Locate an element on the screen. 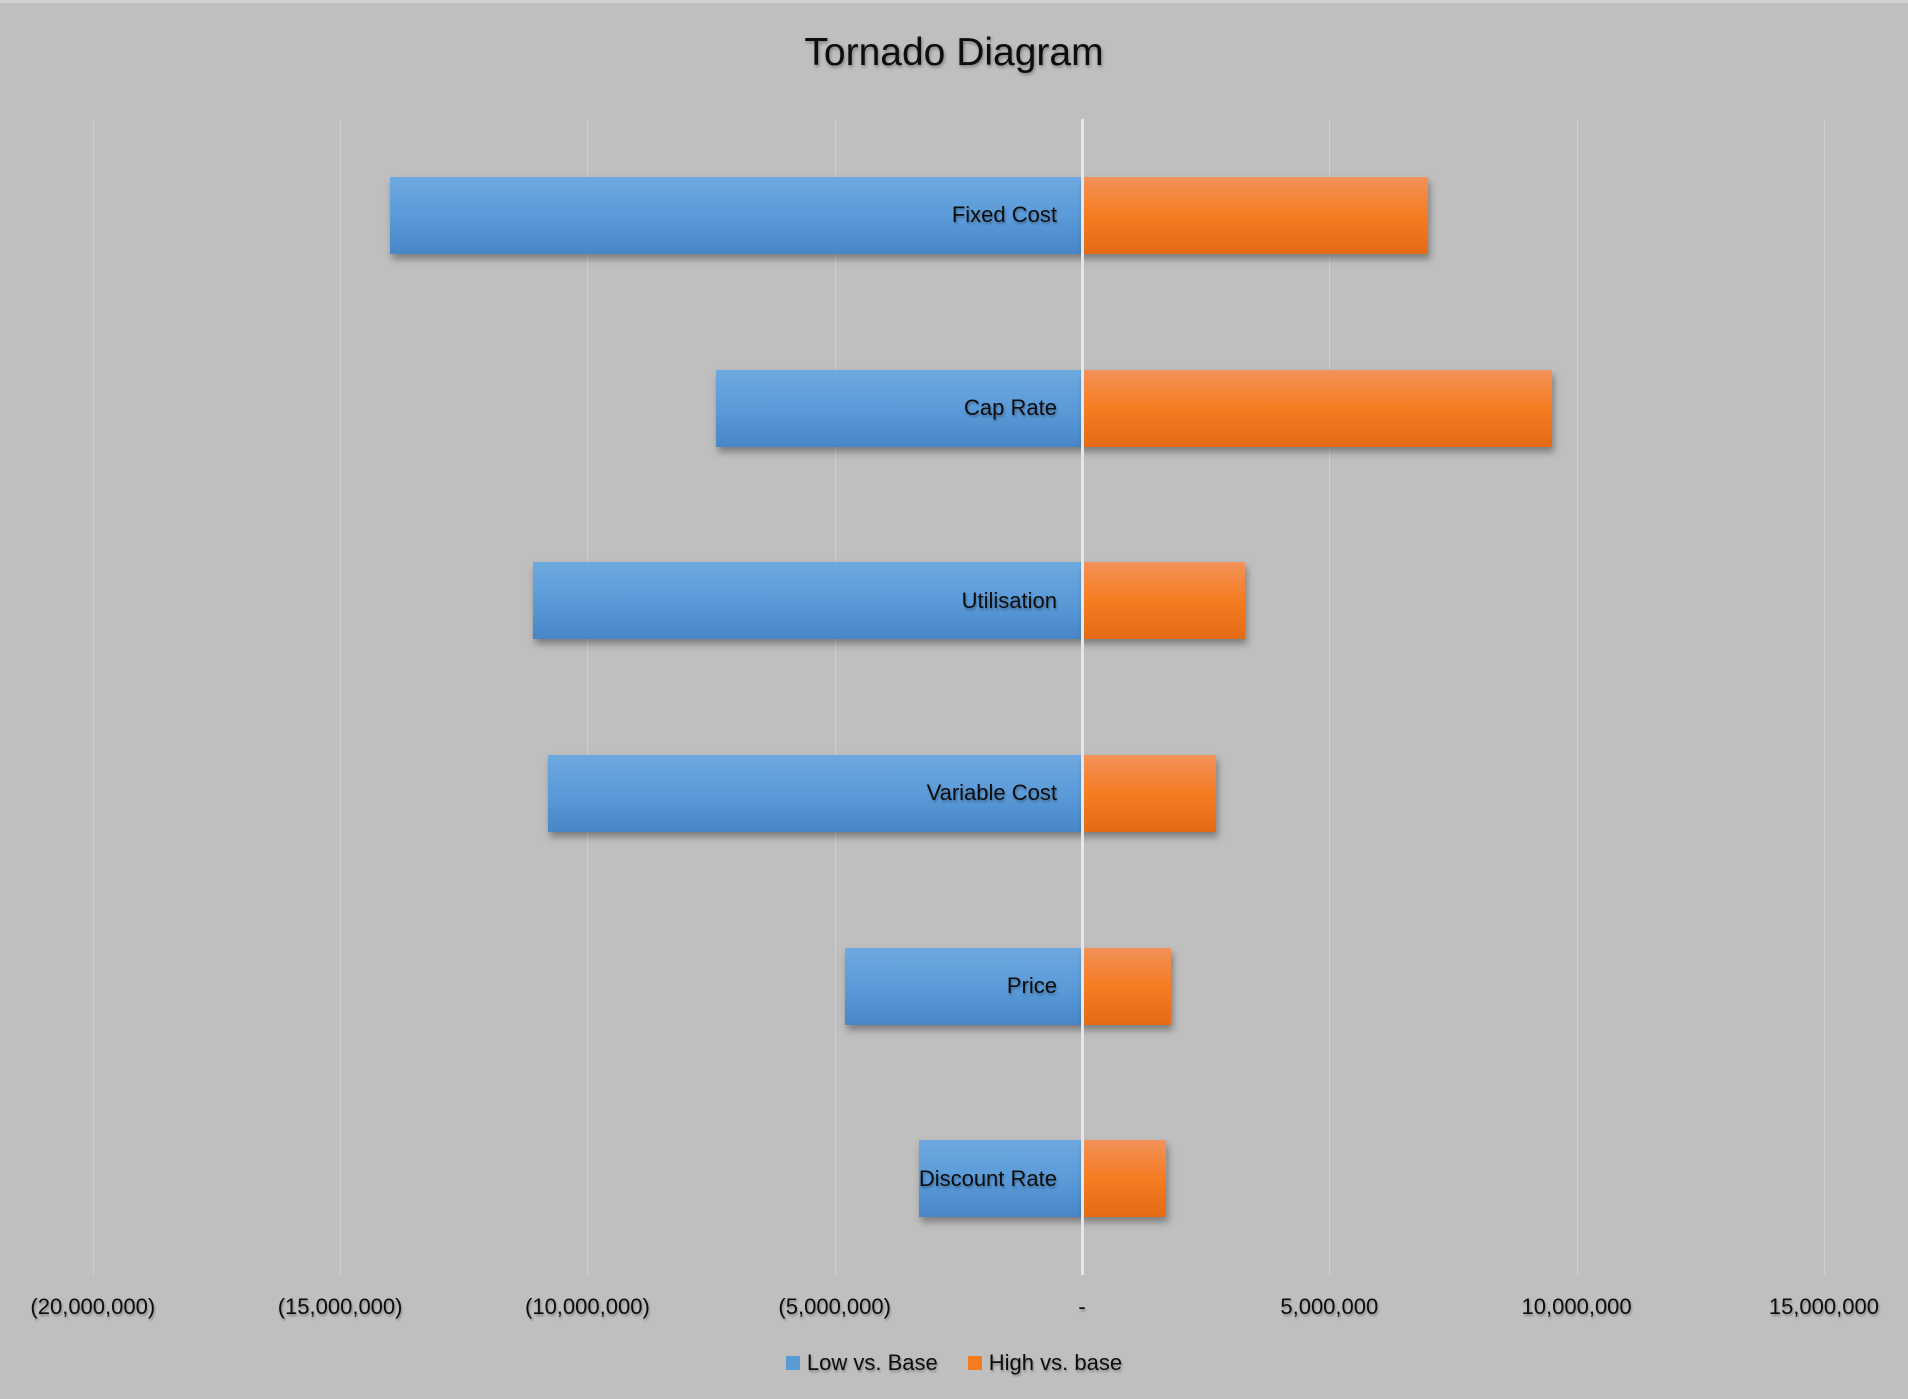  x-tick-label: (10,000,000) is located at coordinates (587, 1306).